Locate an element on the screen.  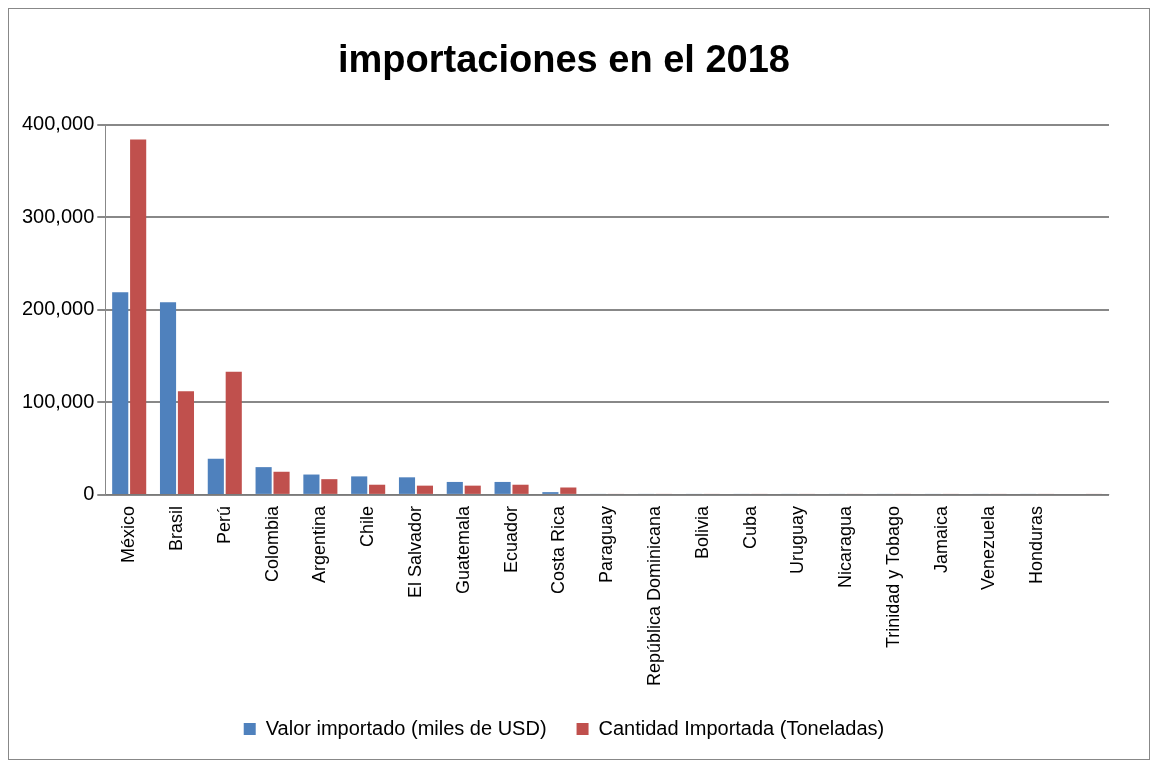
x-tick-label: Paraguay is located at coordinates (606, 544).